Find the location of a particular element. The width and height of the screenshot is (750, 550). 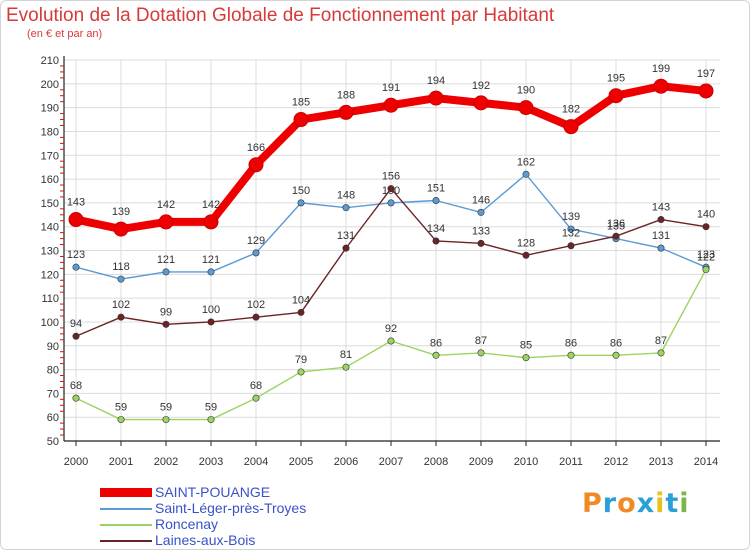

y-tick-label: 180 is located at coordinates (50, 132).